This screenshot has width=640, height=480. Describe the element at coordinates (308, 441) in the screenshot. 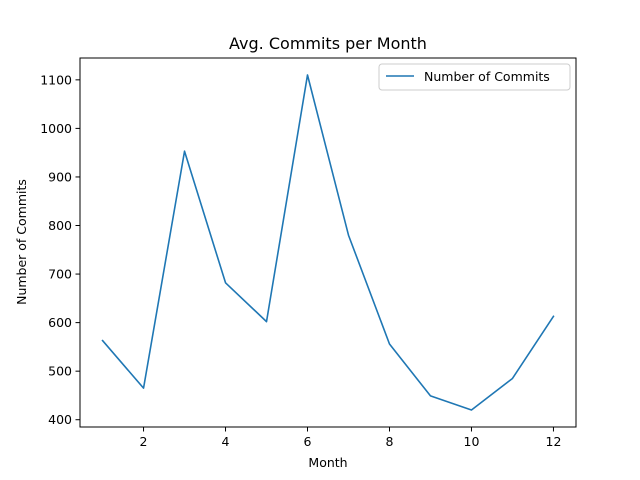

I see `x-tick-label: 6` at that location.